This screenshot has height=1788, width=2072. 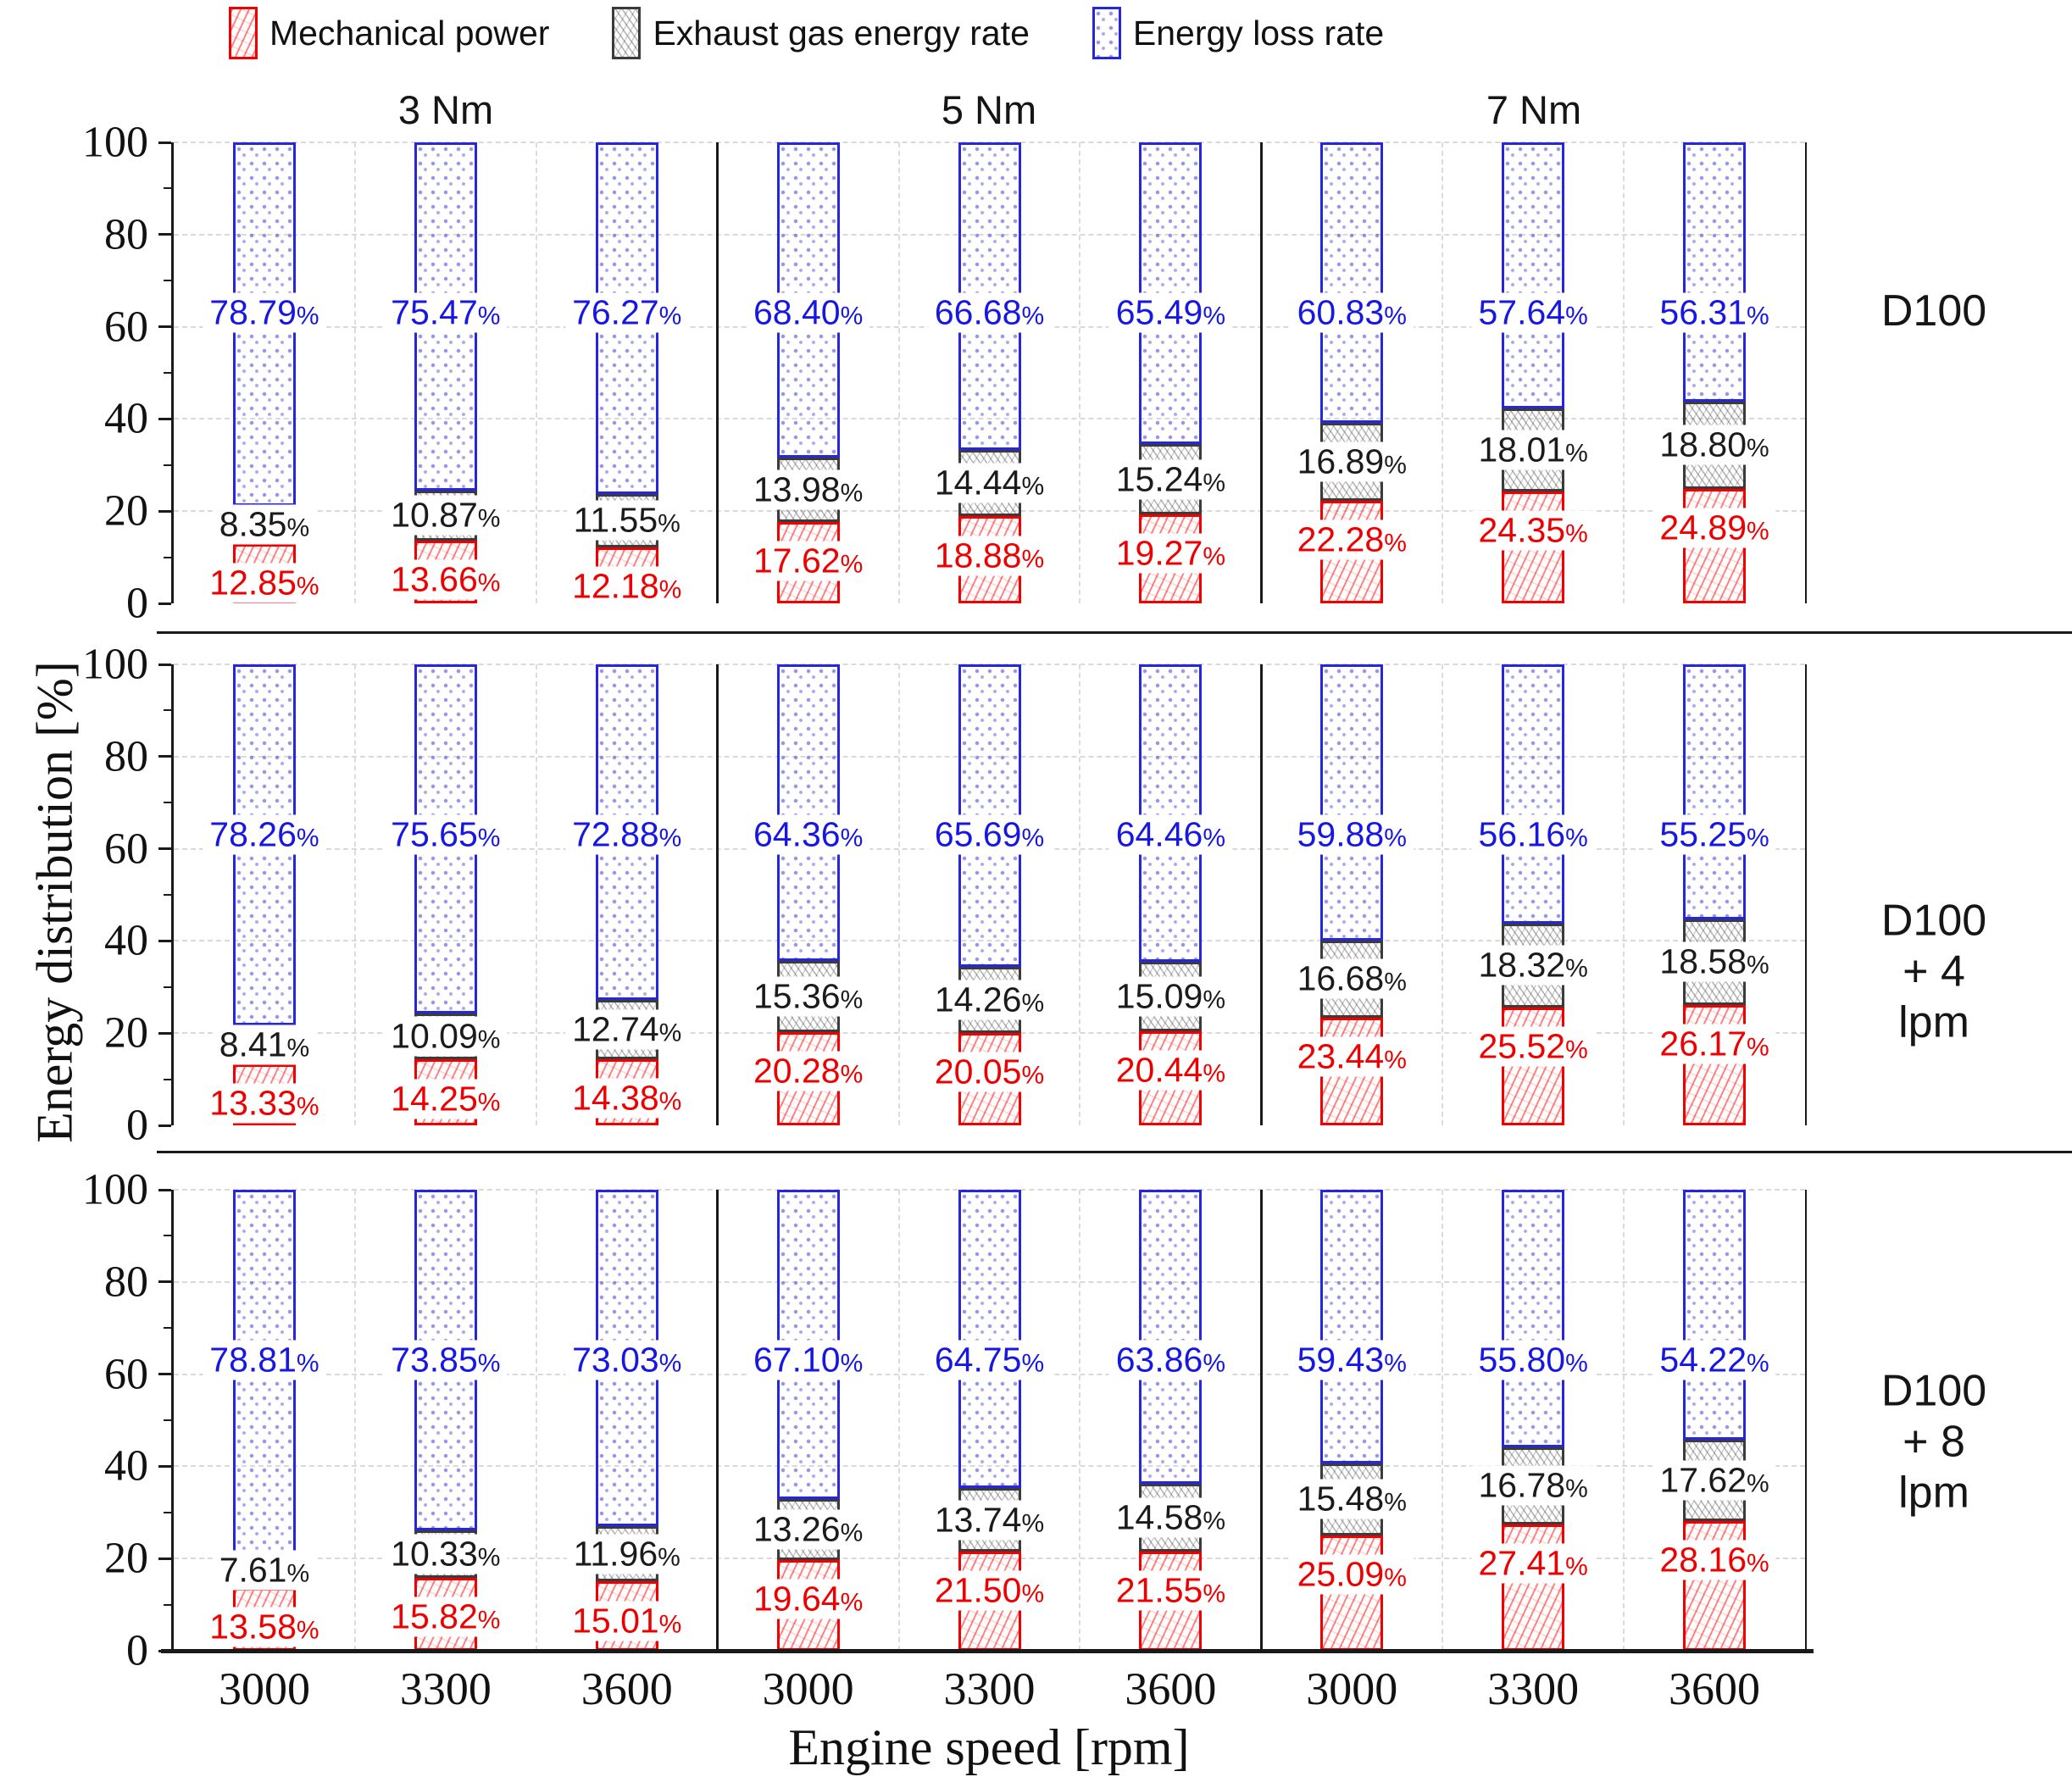 I want to click on bar-D100+8lpm-7Nm-3300, so click(x=1533, y=1420).